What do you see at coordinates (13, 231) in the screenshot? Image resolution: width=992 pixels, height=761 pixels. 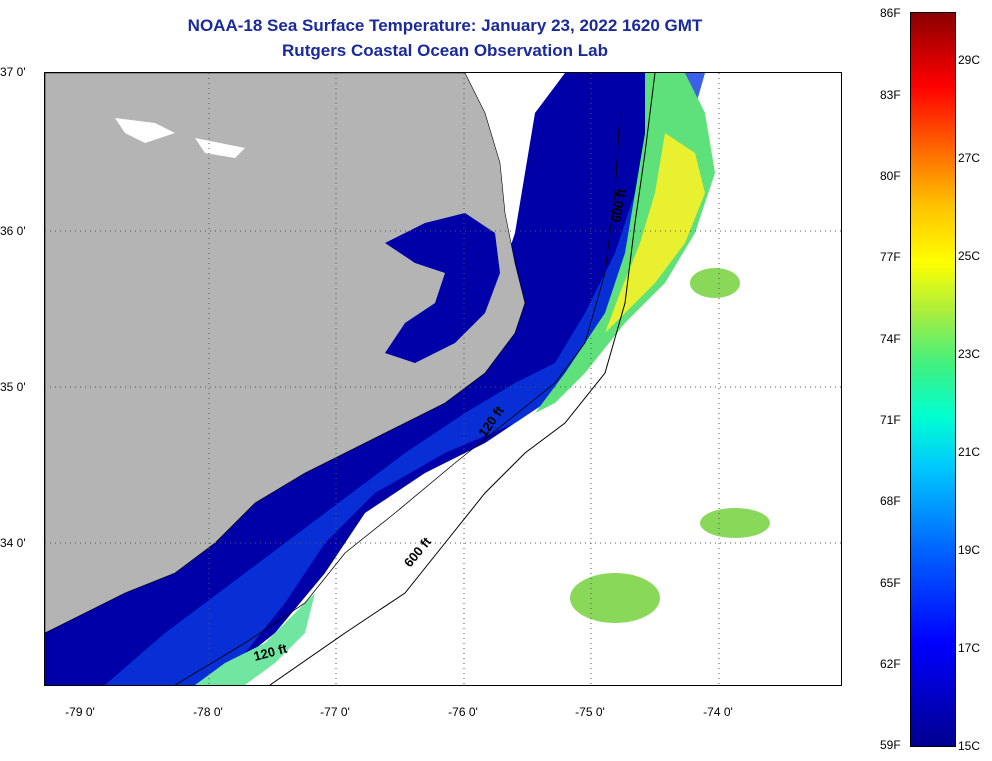 I see `lat-label-36: 36 0'` at bounding box center [13, 231].